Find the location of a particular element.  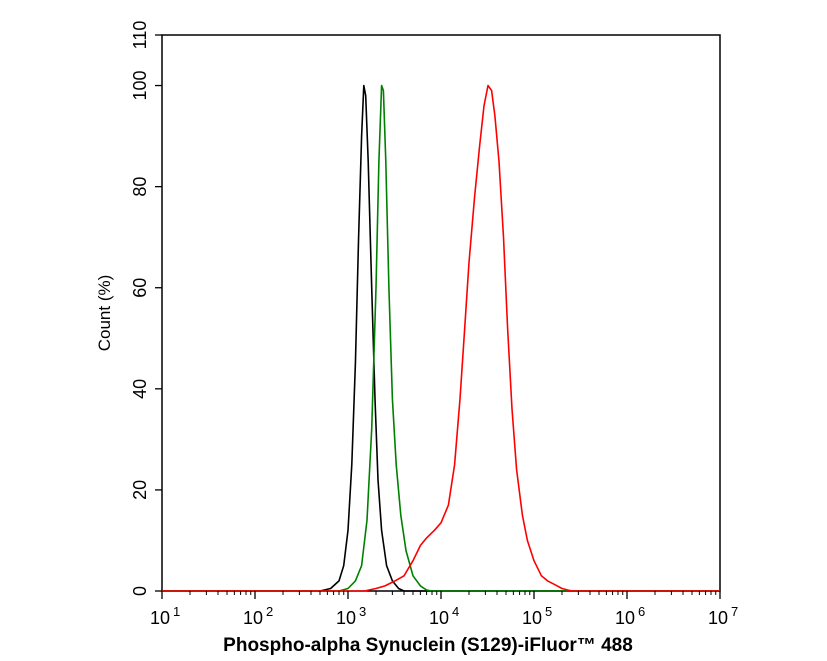

y-tick-label: 20 is located at coordinates (140, 490).